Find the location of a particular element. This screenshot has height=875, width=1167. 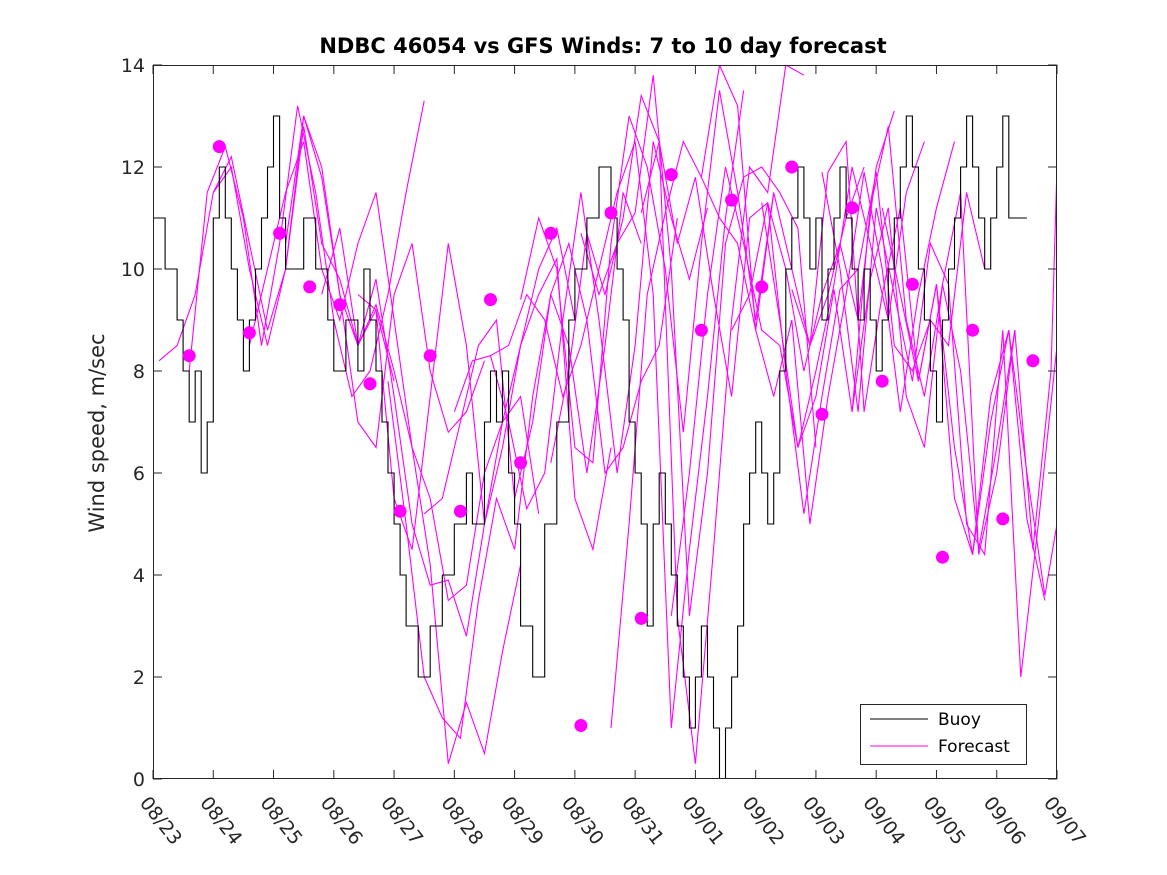

x-tick-label: 08/25 is located at coordinates (281, 821).